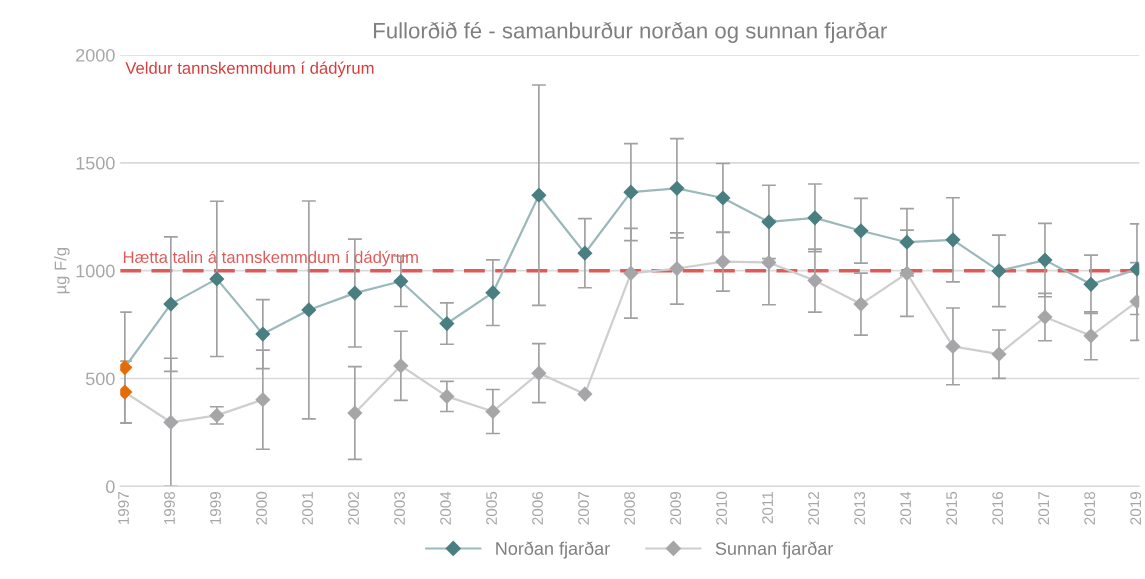 This screenshot has width=1145, height=579. I want to click on x-tick-label: 2009, so click(676, 508).